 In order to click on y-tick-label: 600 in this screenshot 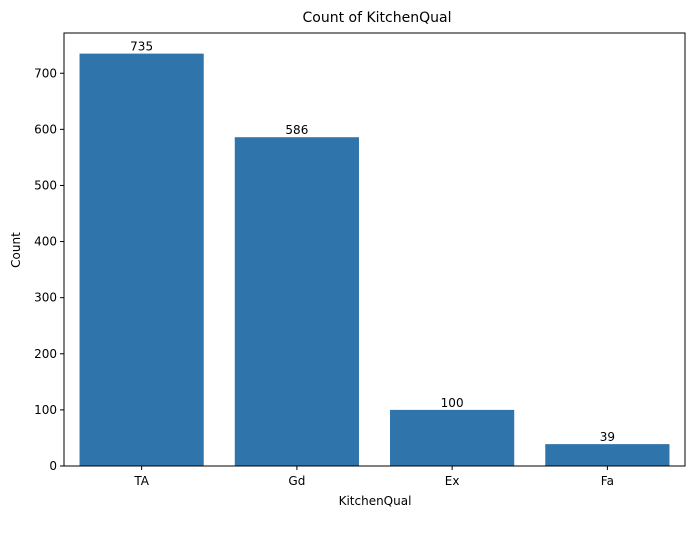, I will do `click(45, 129)`.